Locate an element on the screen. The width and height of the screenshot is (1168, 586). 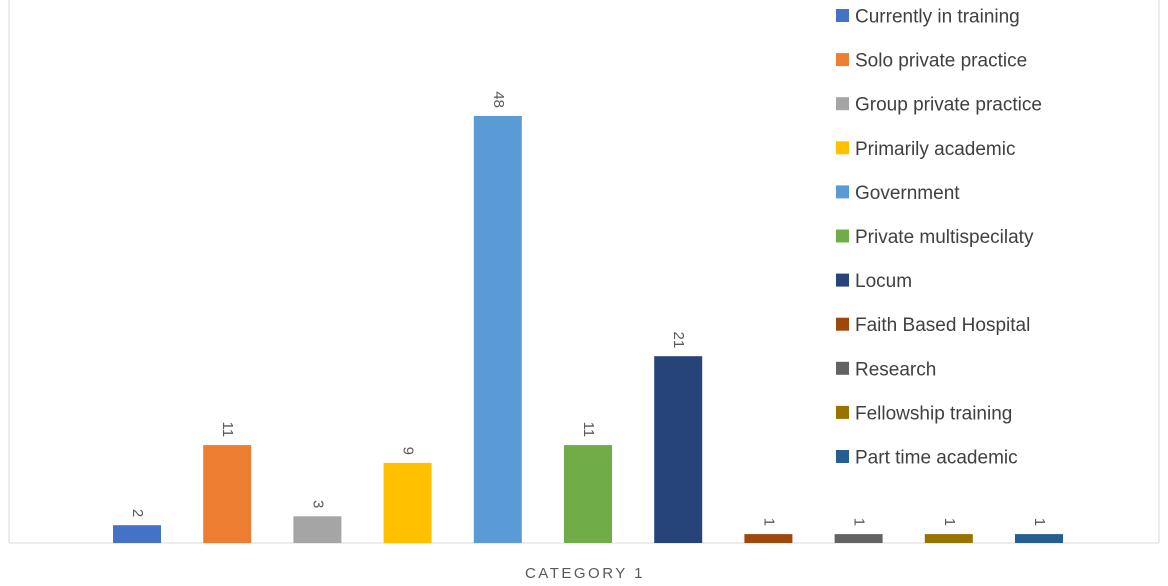
value-label-4: 9 is located at coordinates (408, 451).